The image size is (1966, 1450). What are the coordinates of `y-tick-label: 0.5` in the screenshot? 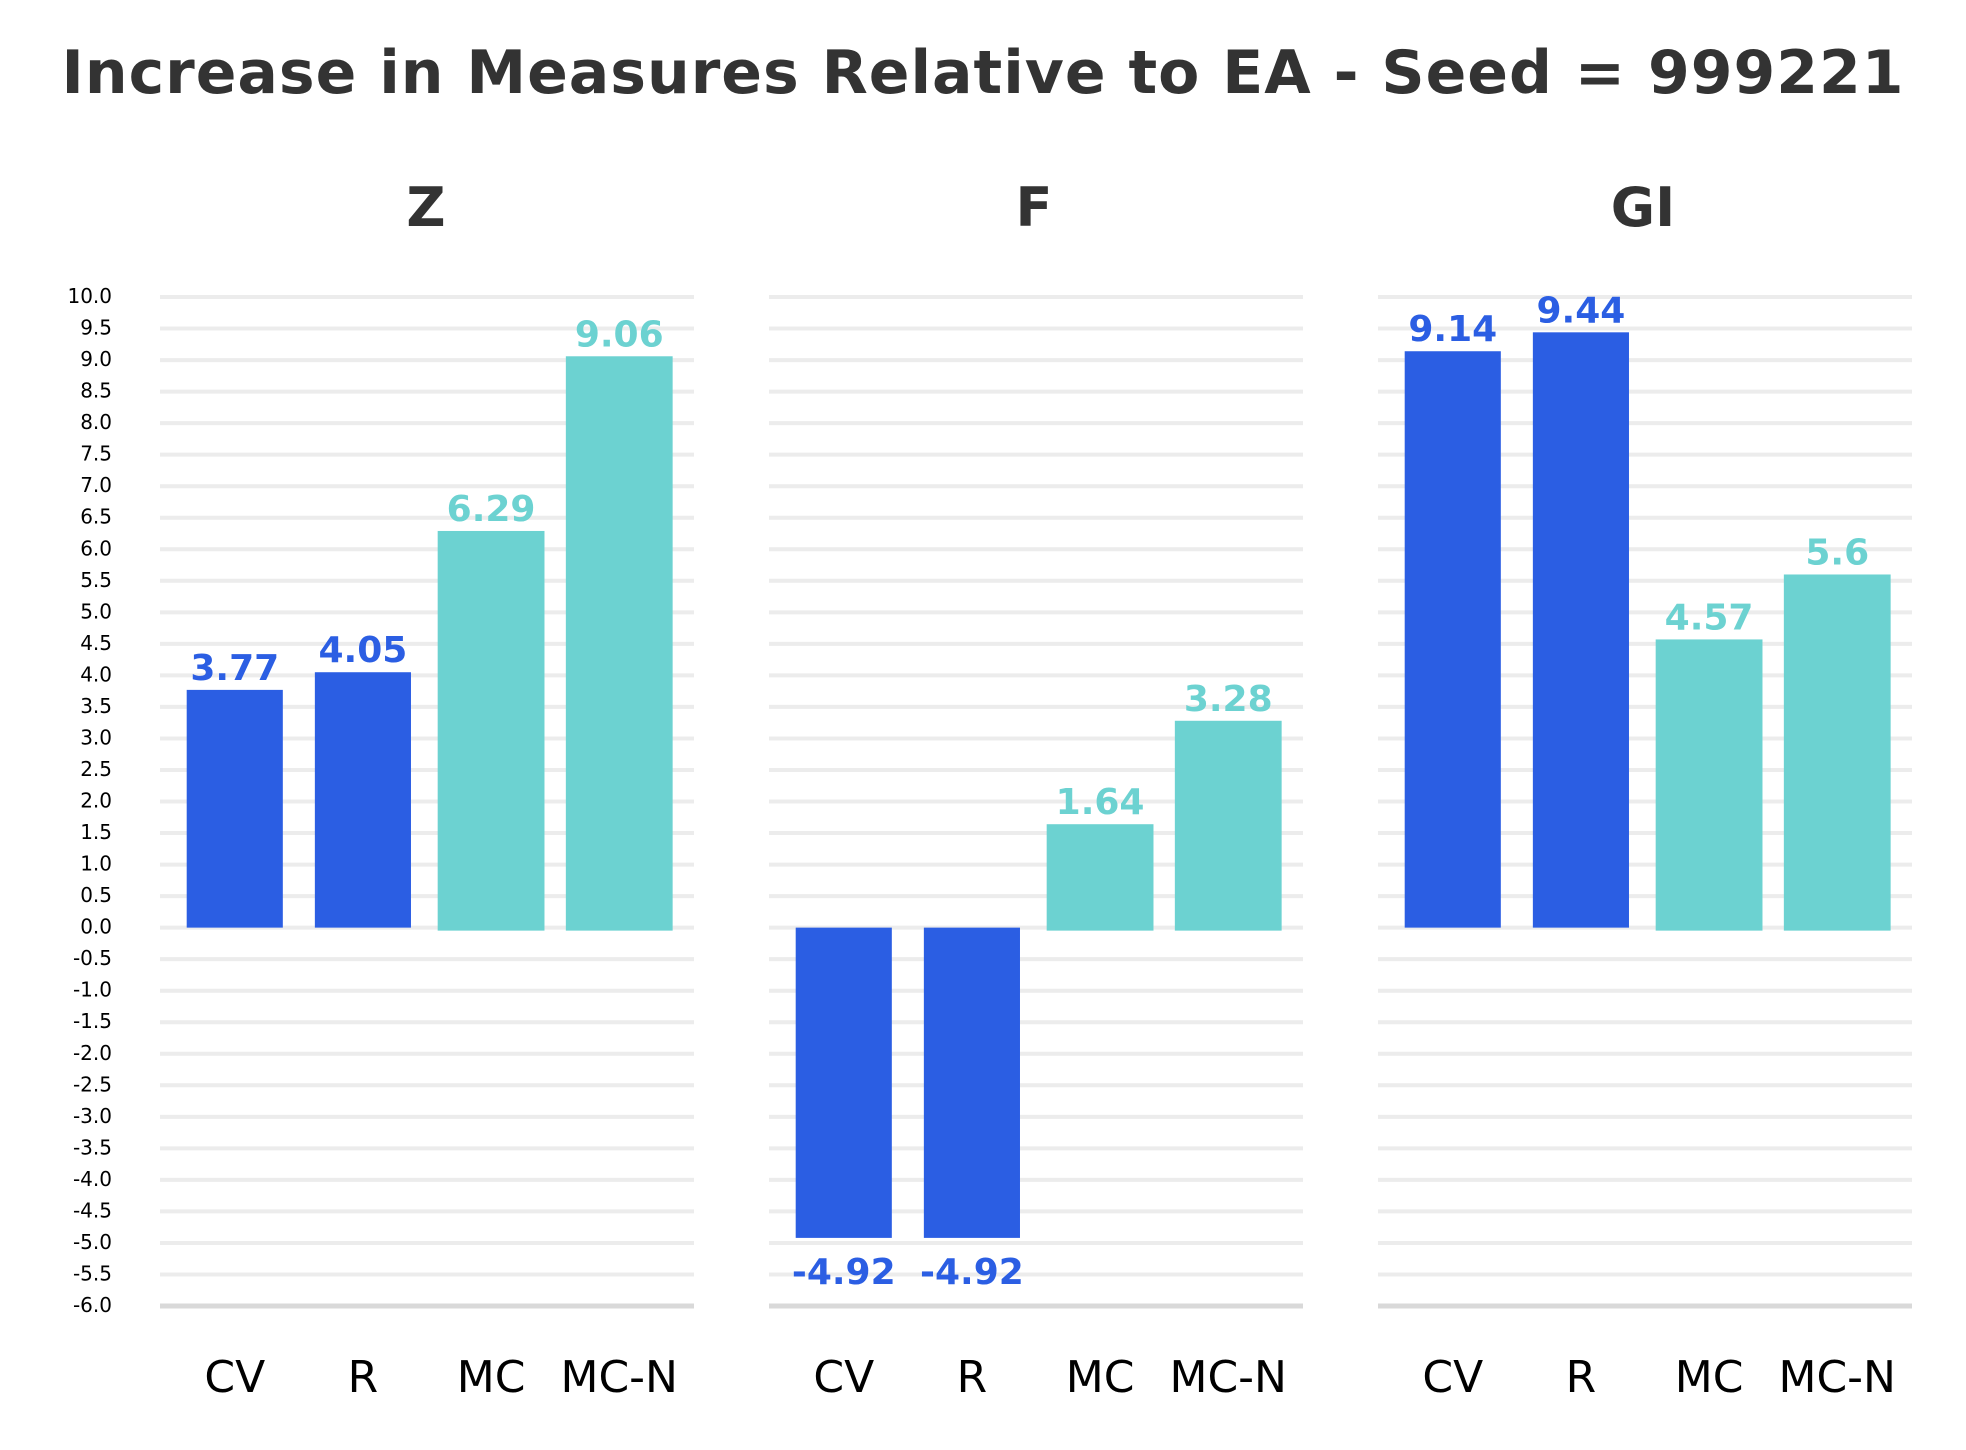 It's located at (96, 895).